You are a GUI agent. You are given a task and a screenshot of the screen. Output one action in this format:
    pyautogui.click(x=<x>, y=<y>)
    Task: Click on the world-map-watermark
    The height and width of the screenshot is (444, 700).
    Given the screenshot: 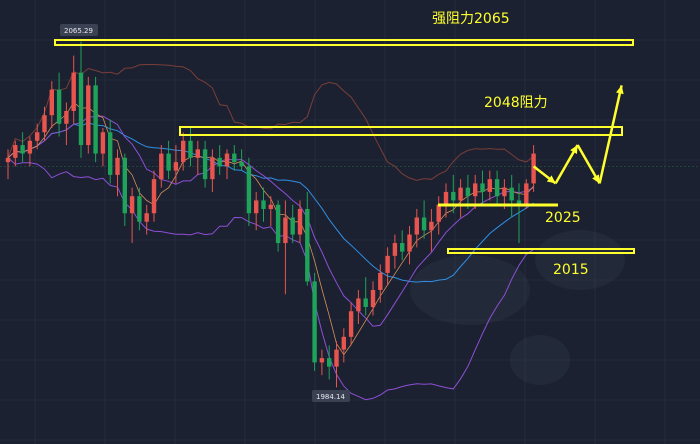 What is the action you would take?
    pyautogui.click(x=517, y=307)
    